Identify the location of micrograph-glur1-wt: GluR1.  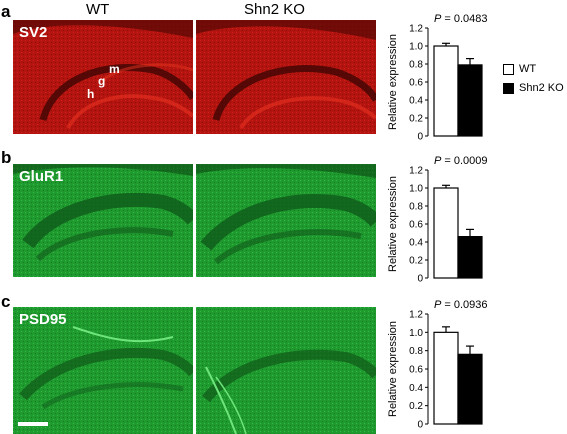
(103, 220).